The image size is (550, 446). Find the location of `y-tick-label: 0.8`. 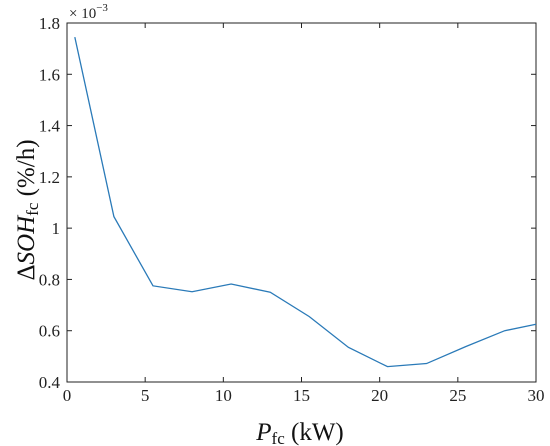

y-tick-label: 0.8 is located at coordinates (49, 279).